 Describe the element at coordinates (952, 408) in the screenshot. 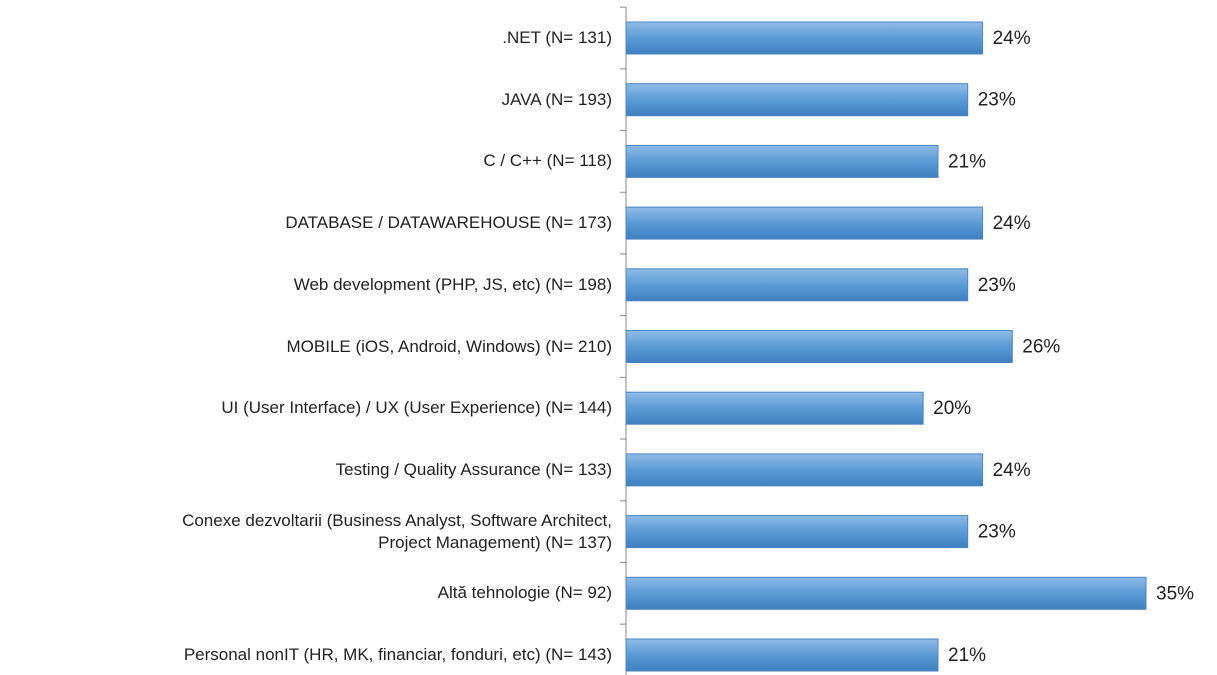

I see `value-label: 20%` at that location.